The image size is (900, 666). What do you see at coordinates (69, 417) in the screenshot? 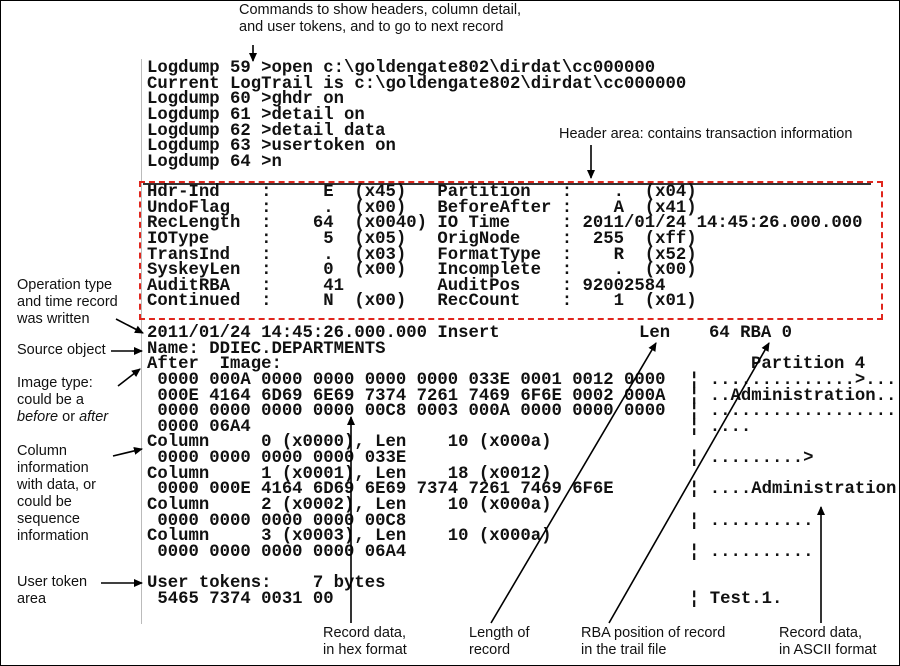
I see `annotations-image_type-3: or` at bounding box center [69, 417].